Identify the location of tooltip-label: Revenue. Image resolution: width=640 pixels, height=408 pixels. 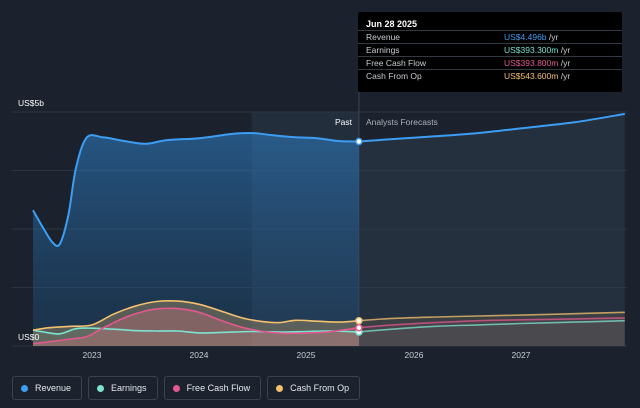
(383, 37).